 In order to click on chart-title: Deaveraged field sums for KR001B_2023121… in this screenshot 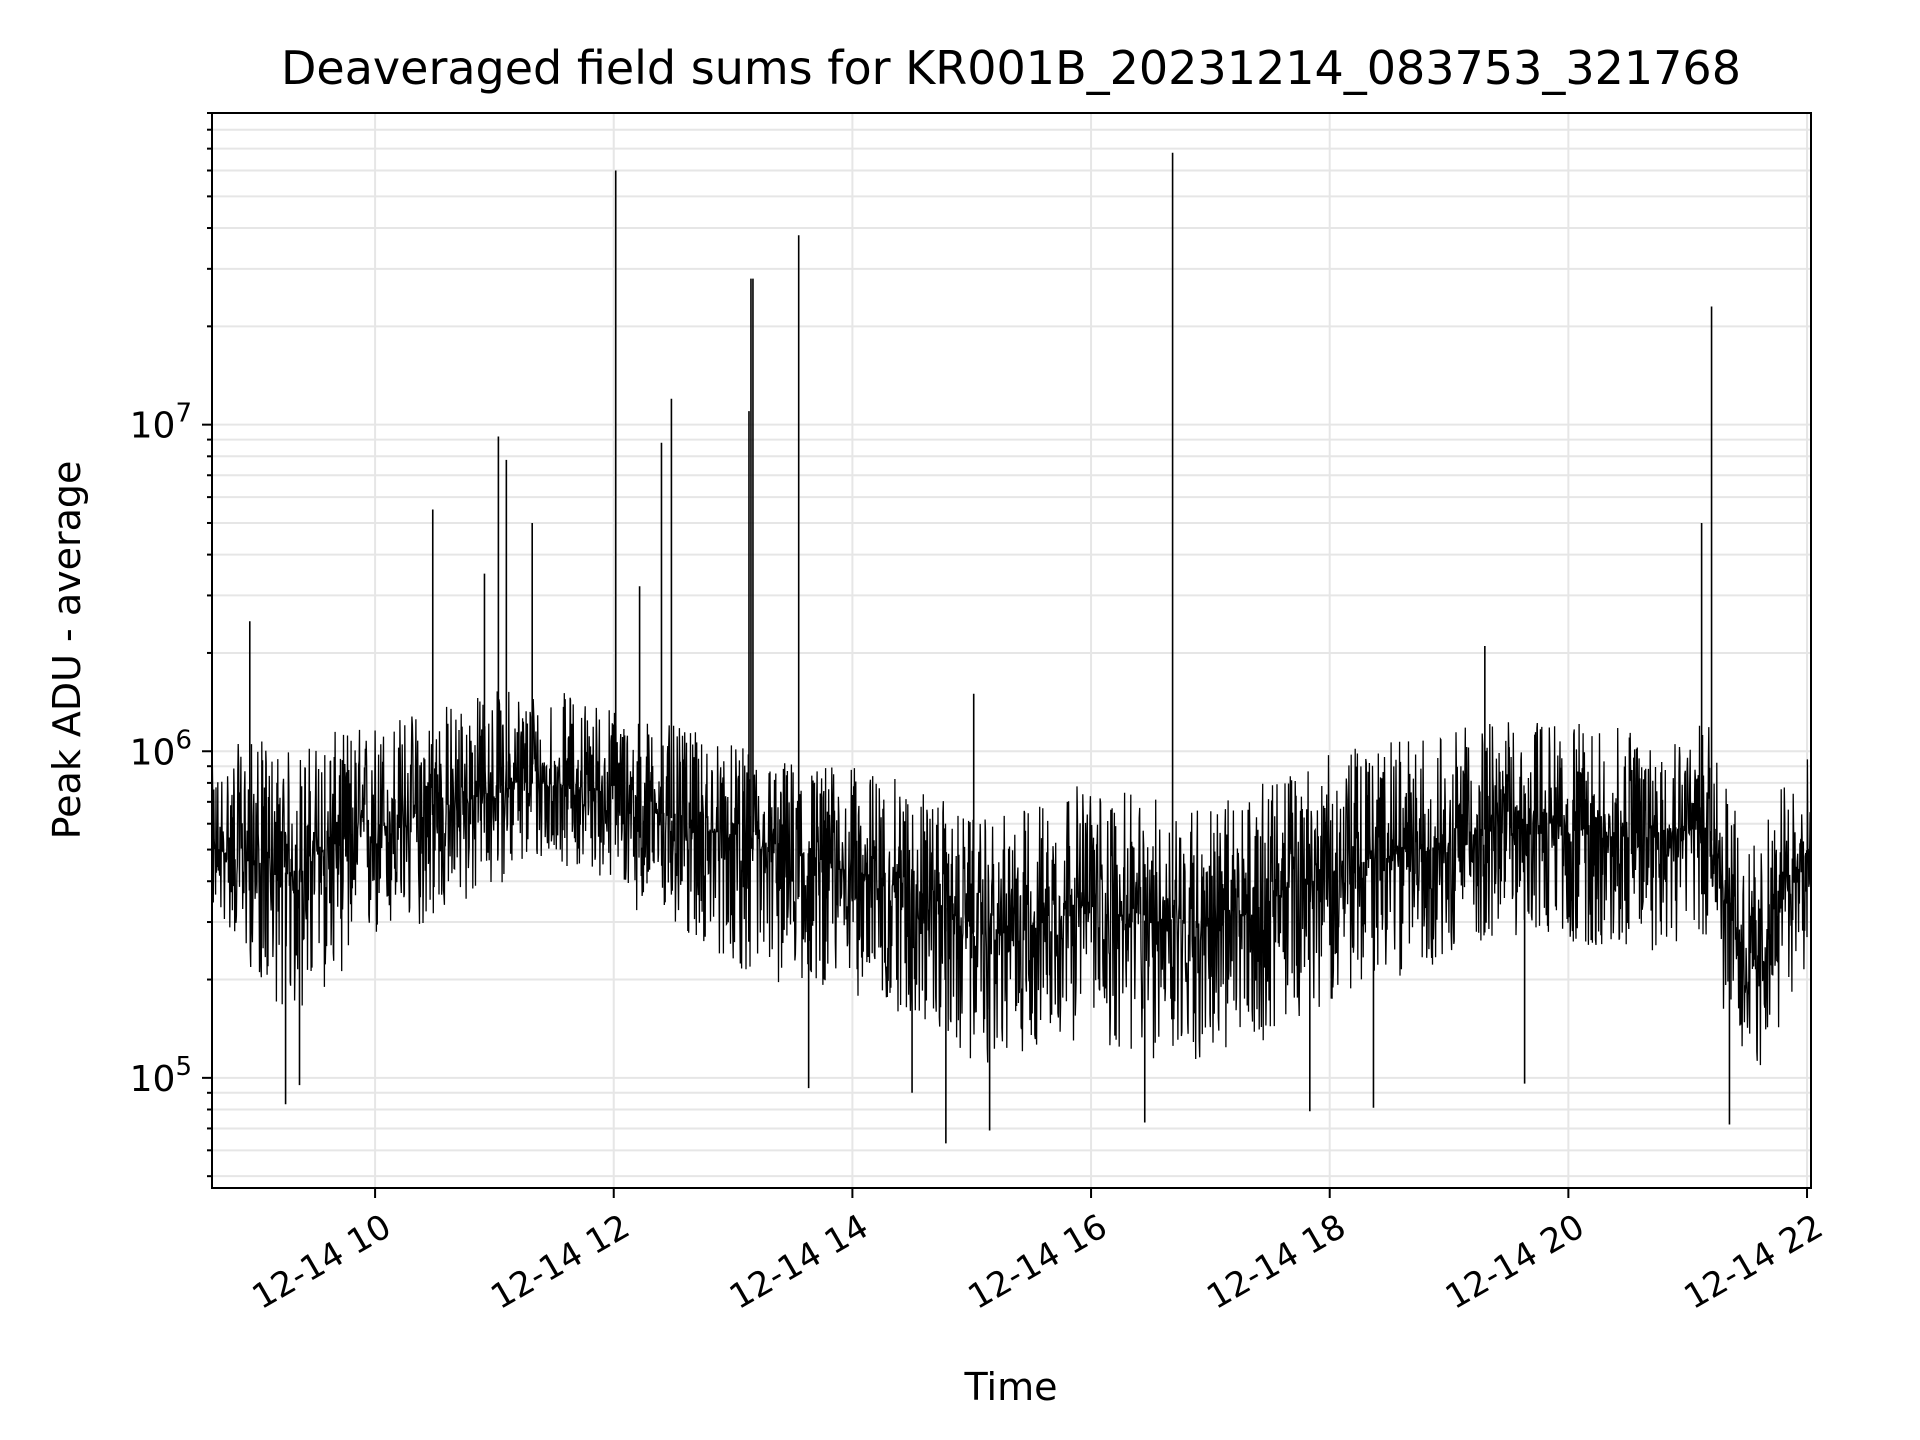, I will do `click(1011, 68)`.